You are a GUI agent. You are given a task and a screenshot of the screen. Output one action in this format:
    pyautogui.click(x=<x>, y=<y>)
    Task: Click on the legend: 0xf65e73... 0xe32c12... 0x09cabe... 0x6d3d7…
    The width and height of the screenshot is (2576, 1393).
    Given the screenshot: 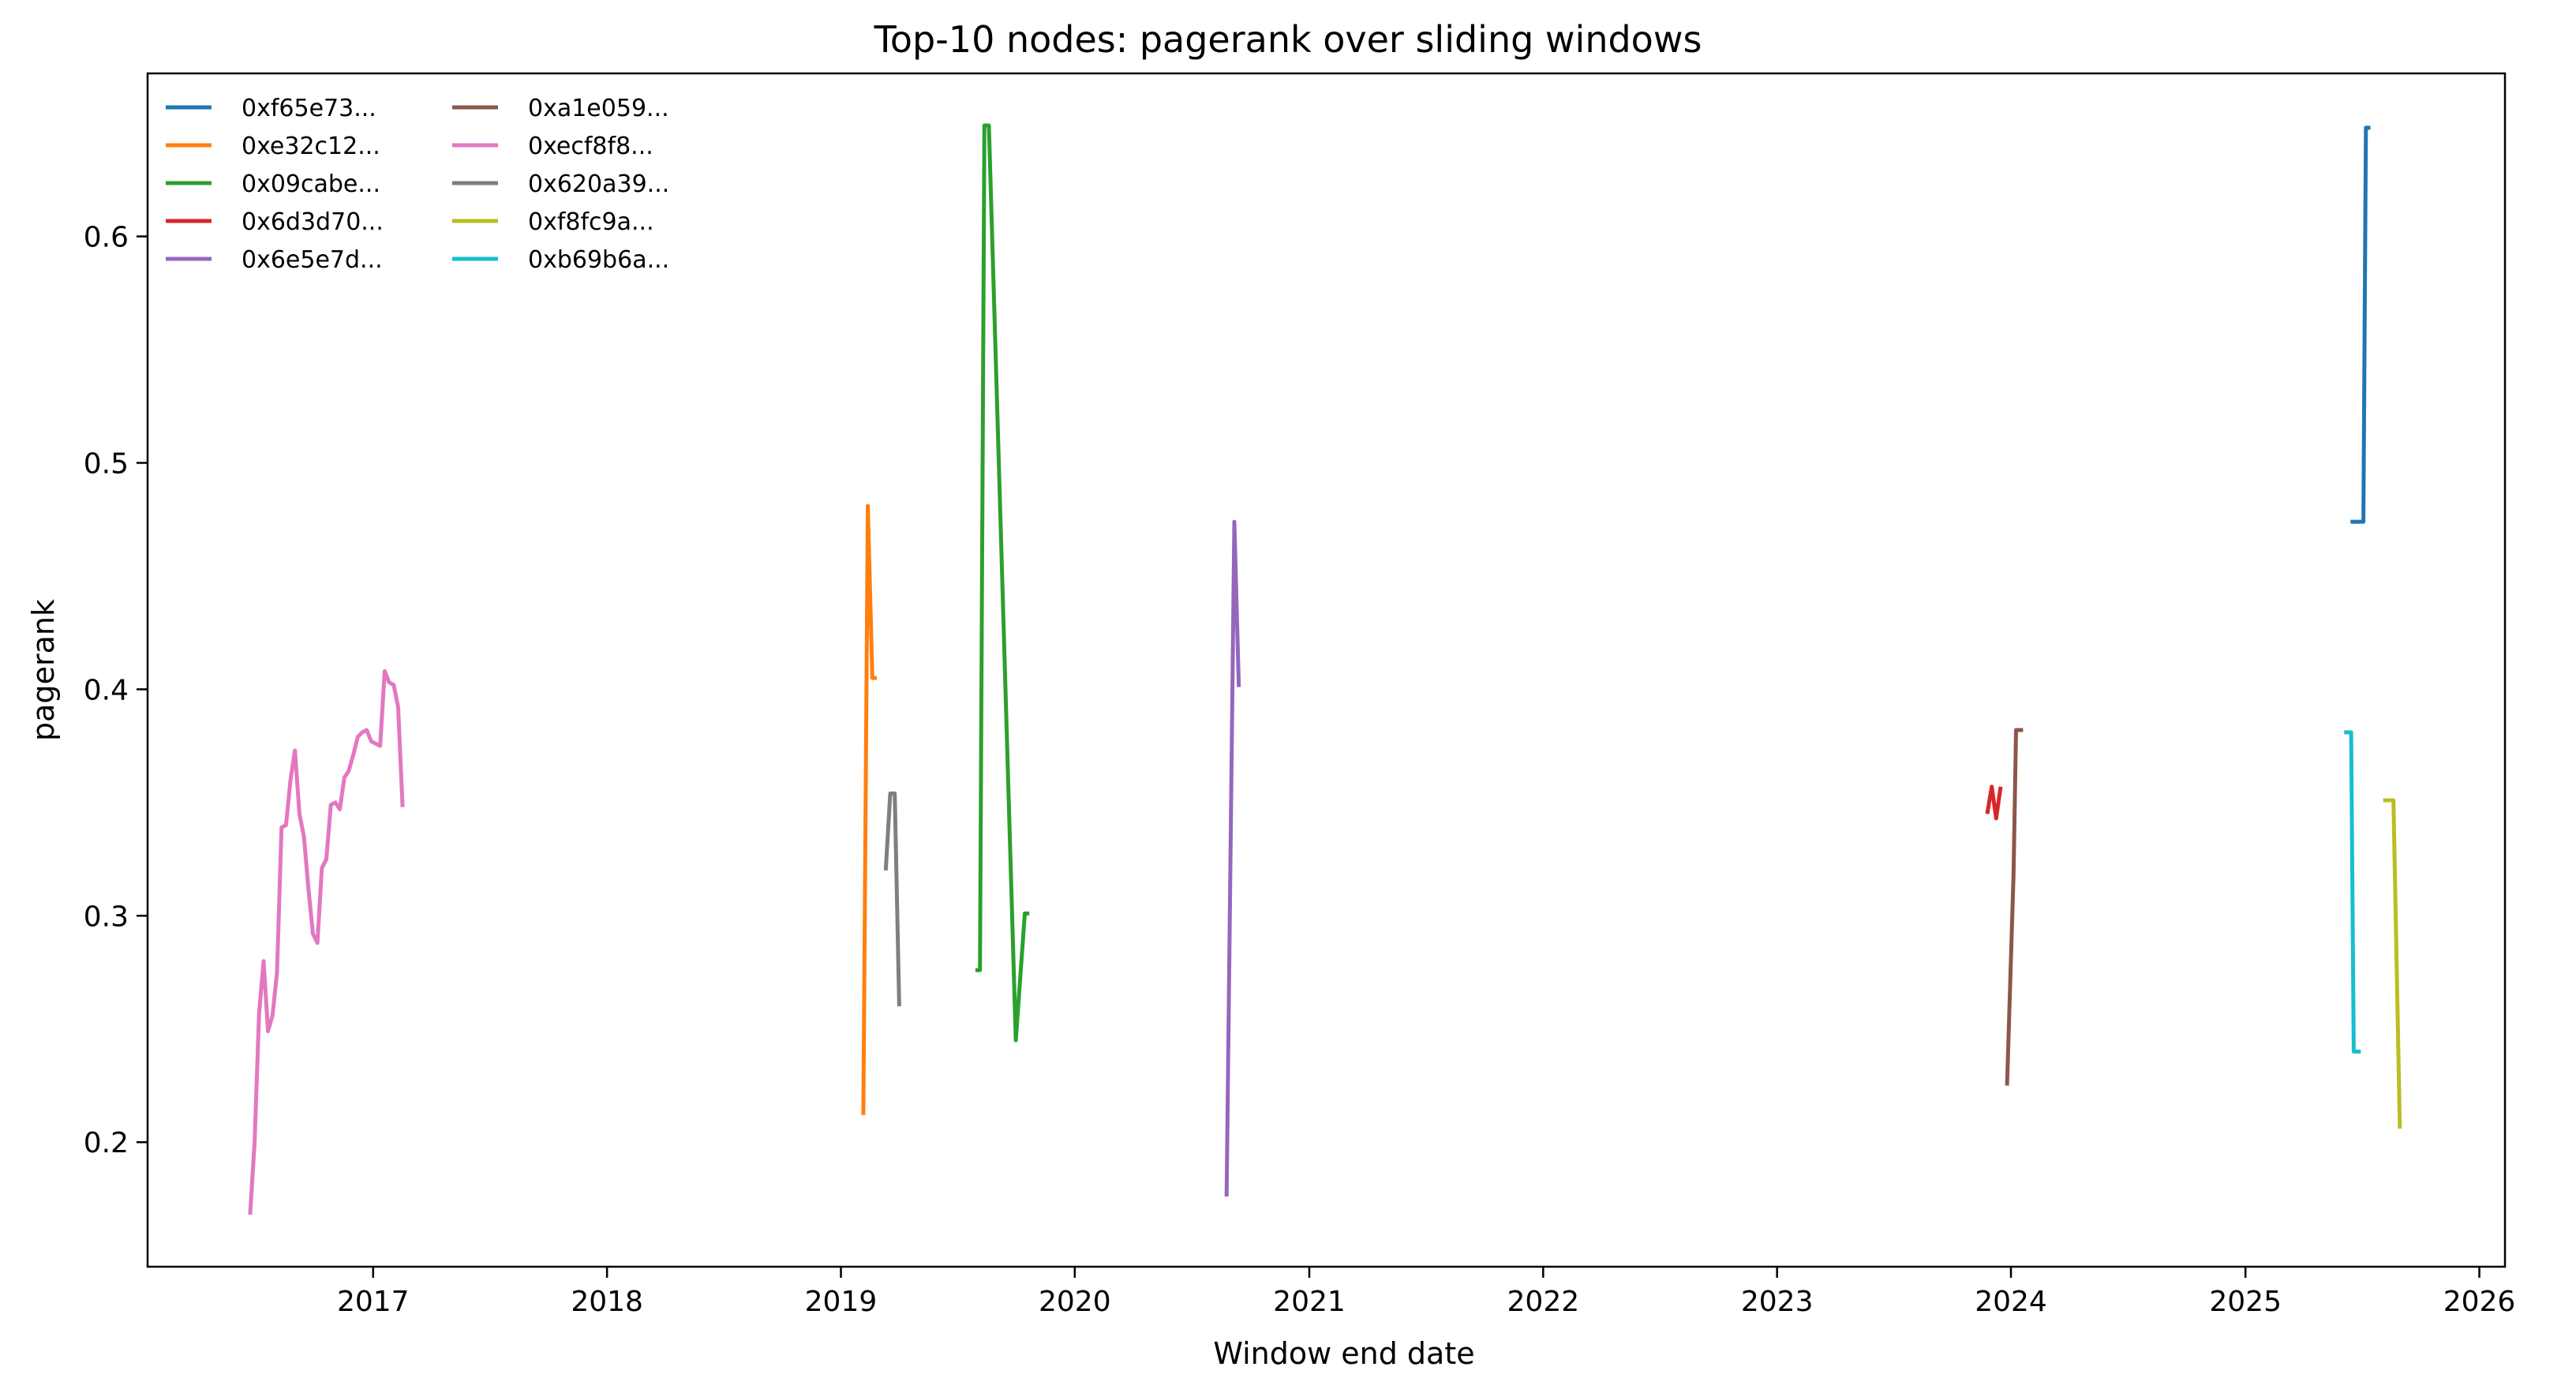 What is the action you would take?
    pyautogui.click(x=417, y=185)
    